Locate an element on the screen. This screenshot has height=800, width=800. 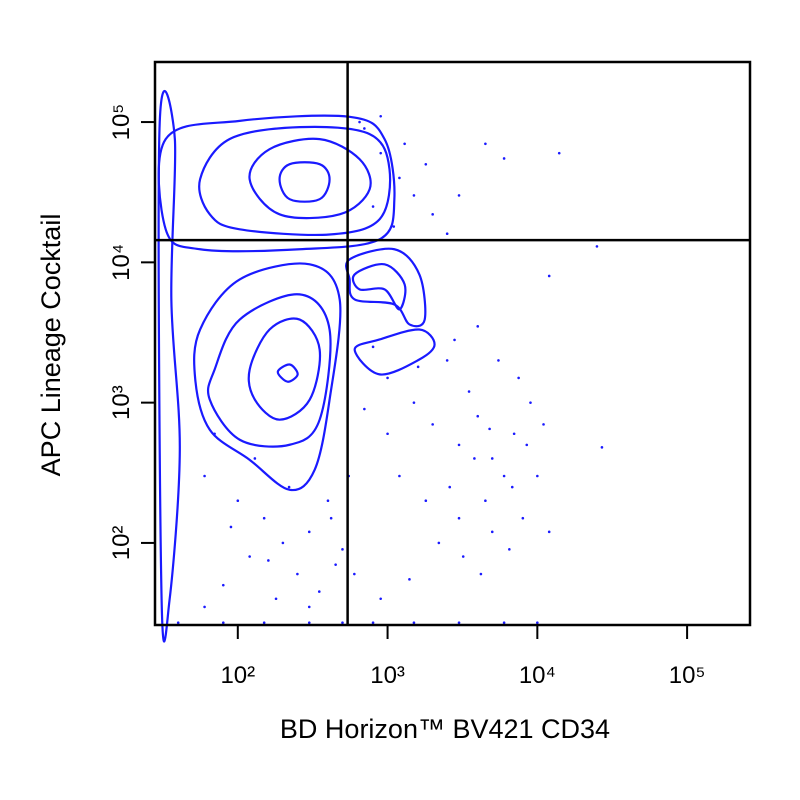
x-axis-title: BD Horizon™ BV421 CD34 is located at coordinates (445, 729).